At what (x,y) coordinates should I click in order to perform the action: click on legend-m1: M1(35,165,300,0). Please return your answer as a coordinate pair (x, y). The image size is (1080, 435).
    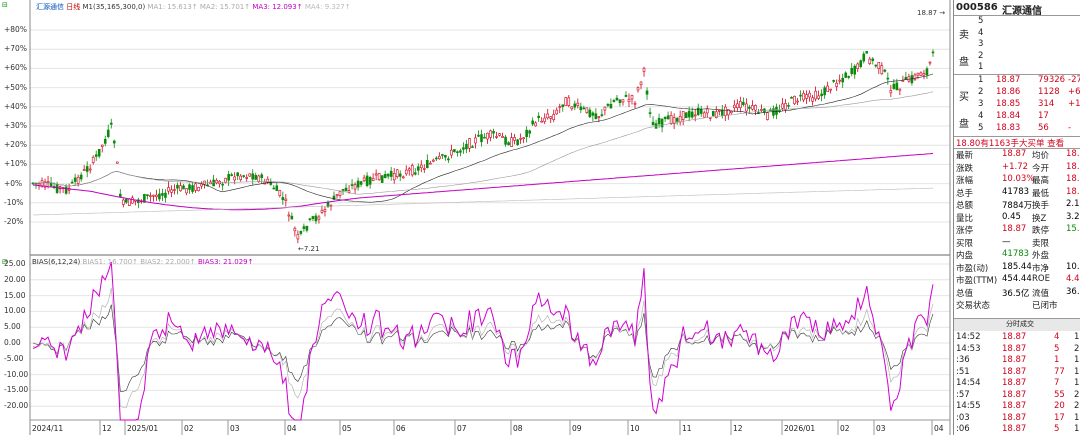
    Looking at the image, I should click on (114, 7).